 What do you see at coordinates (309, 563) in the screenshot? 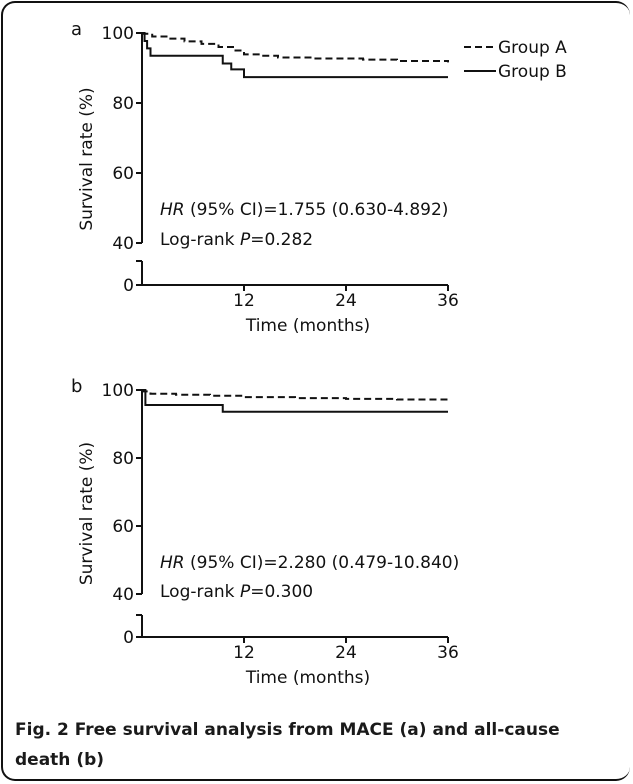
I see `stat-annotation: HR (95% CI)=2.280 (0.479-10.840)` at bounding box center [309, 563].